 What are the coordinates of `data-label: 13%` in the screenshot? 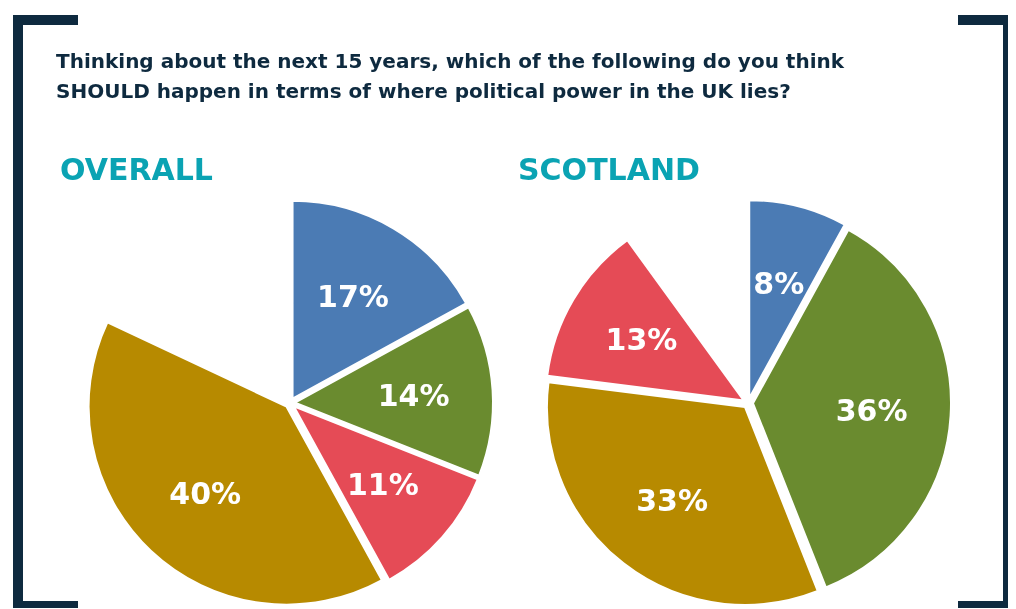 It's located at (641, 340).